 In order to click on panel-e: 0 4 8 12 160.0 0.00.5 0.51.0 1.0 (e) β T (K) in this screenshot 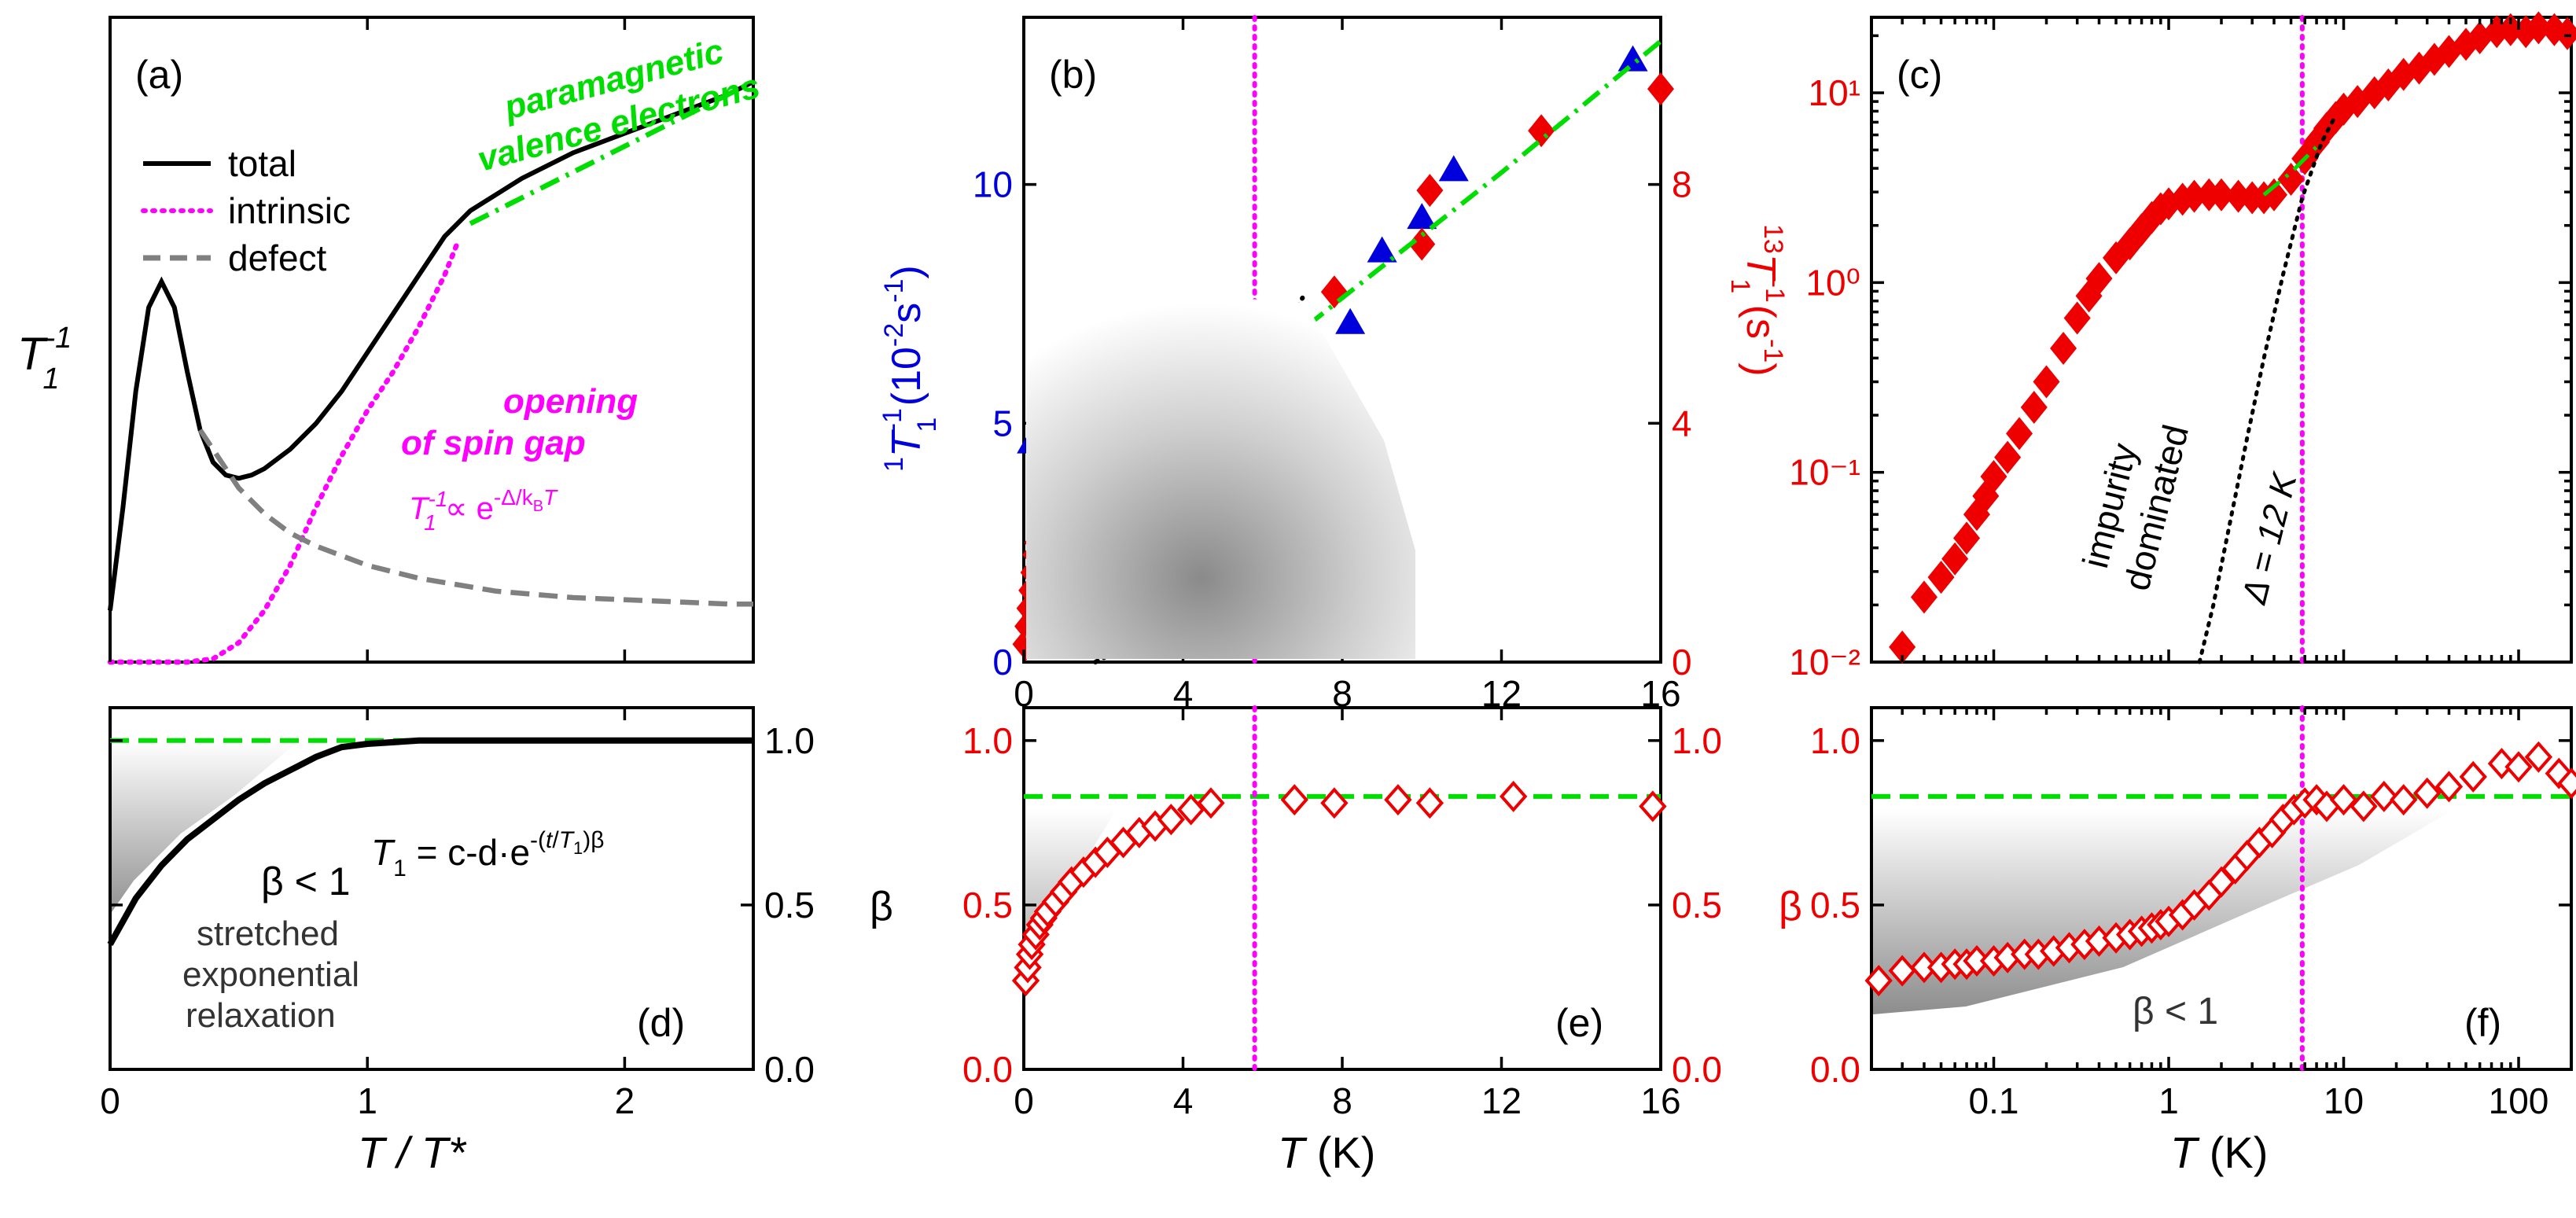, I will do `click(1382, 941)`.